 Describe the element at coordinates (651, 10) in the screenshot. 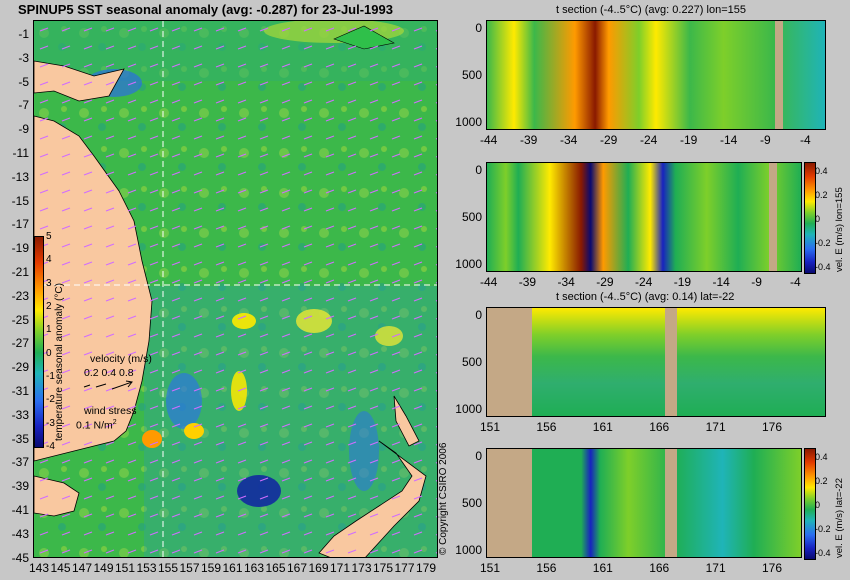

I see `section-title: t section (-4..5°C) (avg: 0.227) lon=155` at that location.